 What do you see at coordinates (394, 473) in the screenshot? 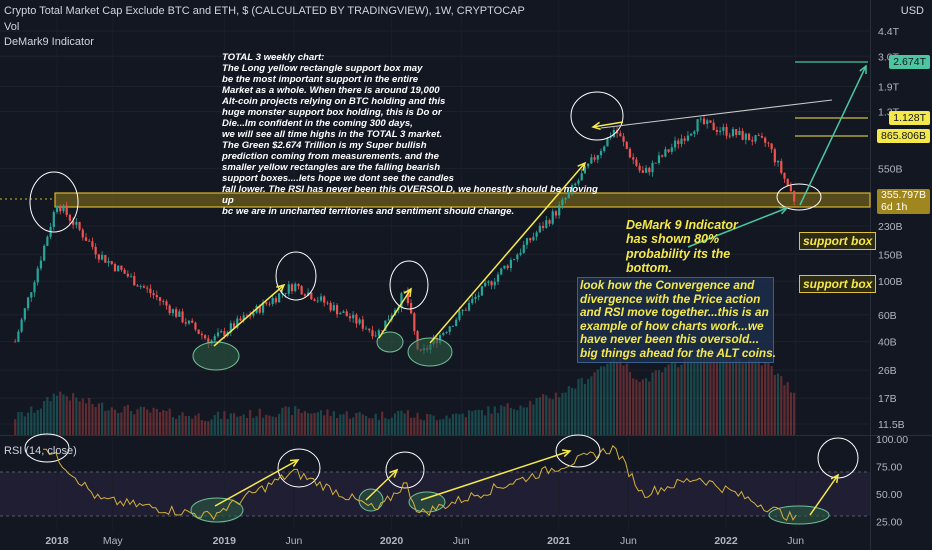
I see `rsi-arrow-2020-head` at bounding box center [394, 473].